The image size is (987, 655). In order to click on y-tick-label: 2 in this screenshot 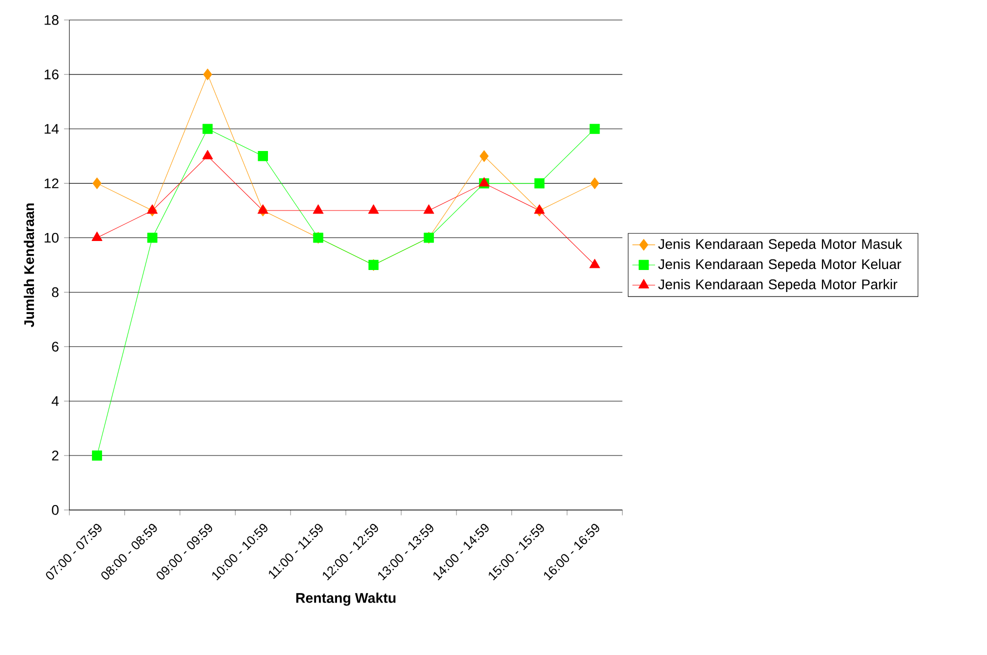, I will do `click(55, 455)`.